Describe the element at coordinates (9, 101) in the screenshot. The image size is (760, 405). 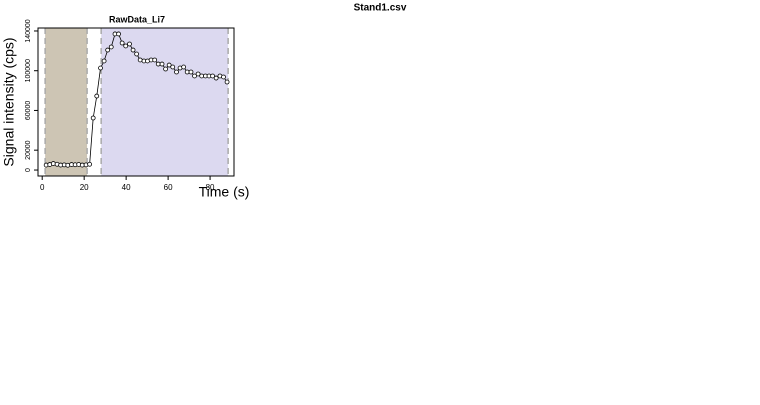
I see `y-axis-label: Signal intensity (cps)` at that location.